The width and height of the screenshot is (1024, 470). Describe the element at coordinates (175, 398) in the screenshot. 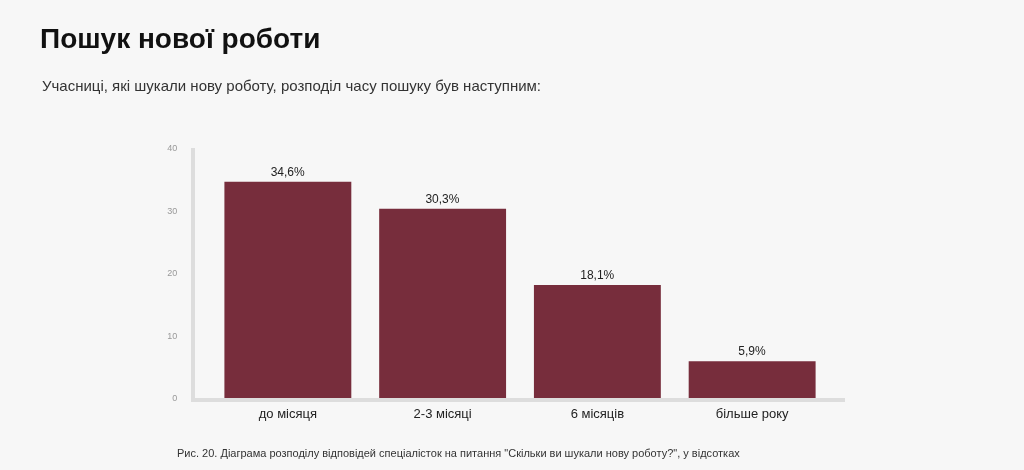

I see `y-tick-label: 0` at that location.